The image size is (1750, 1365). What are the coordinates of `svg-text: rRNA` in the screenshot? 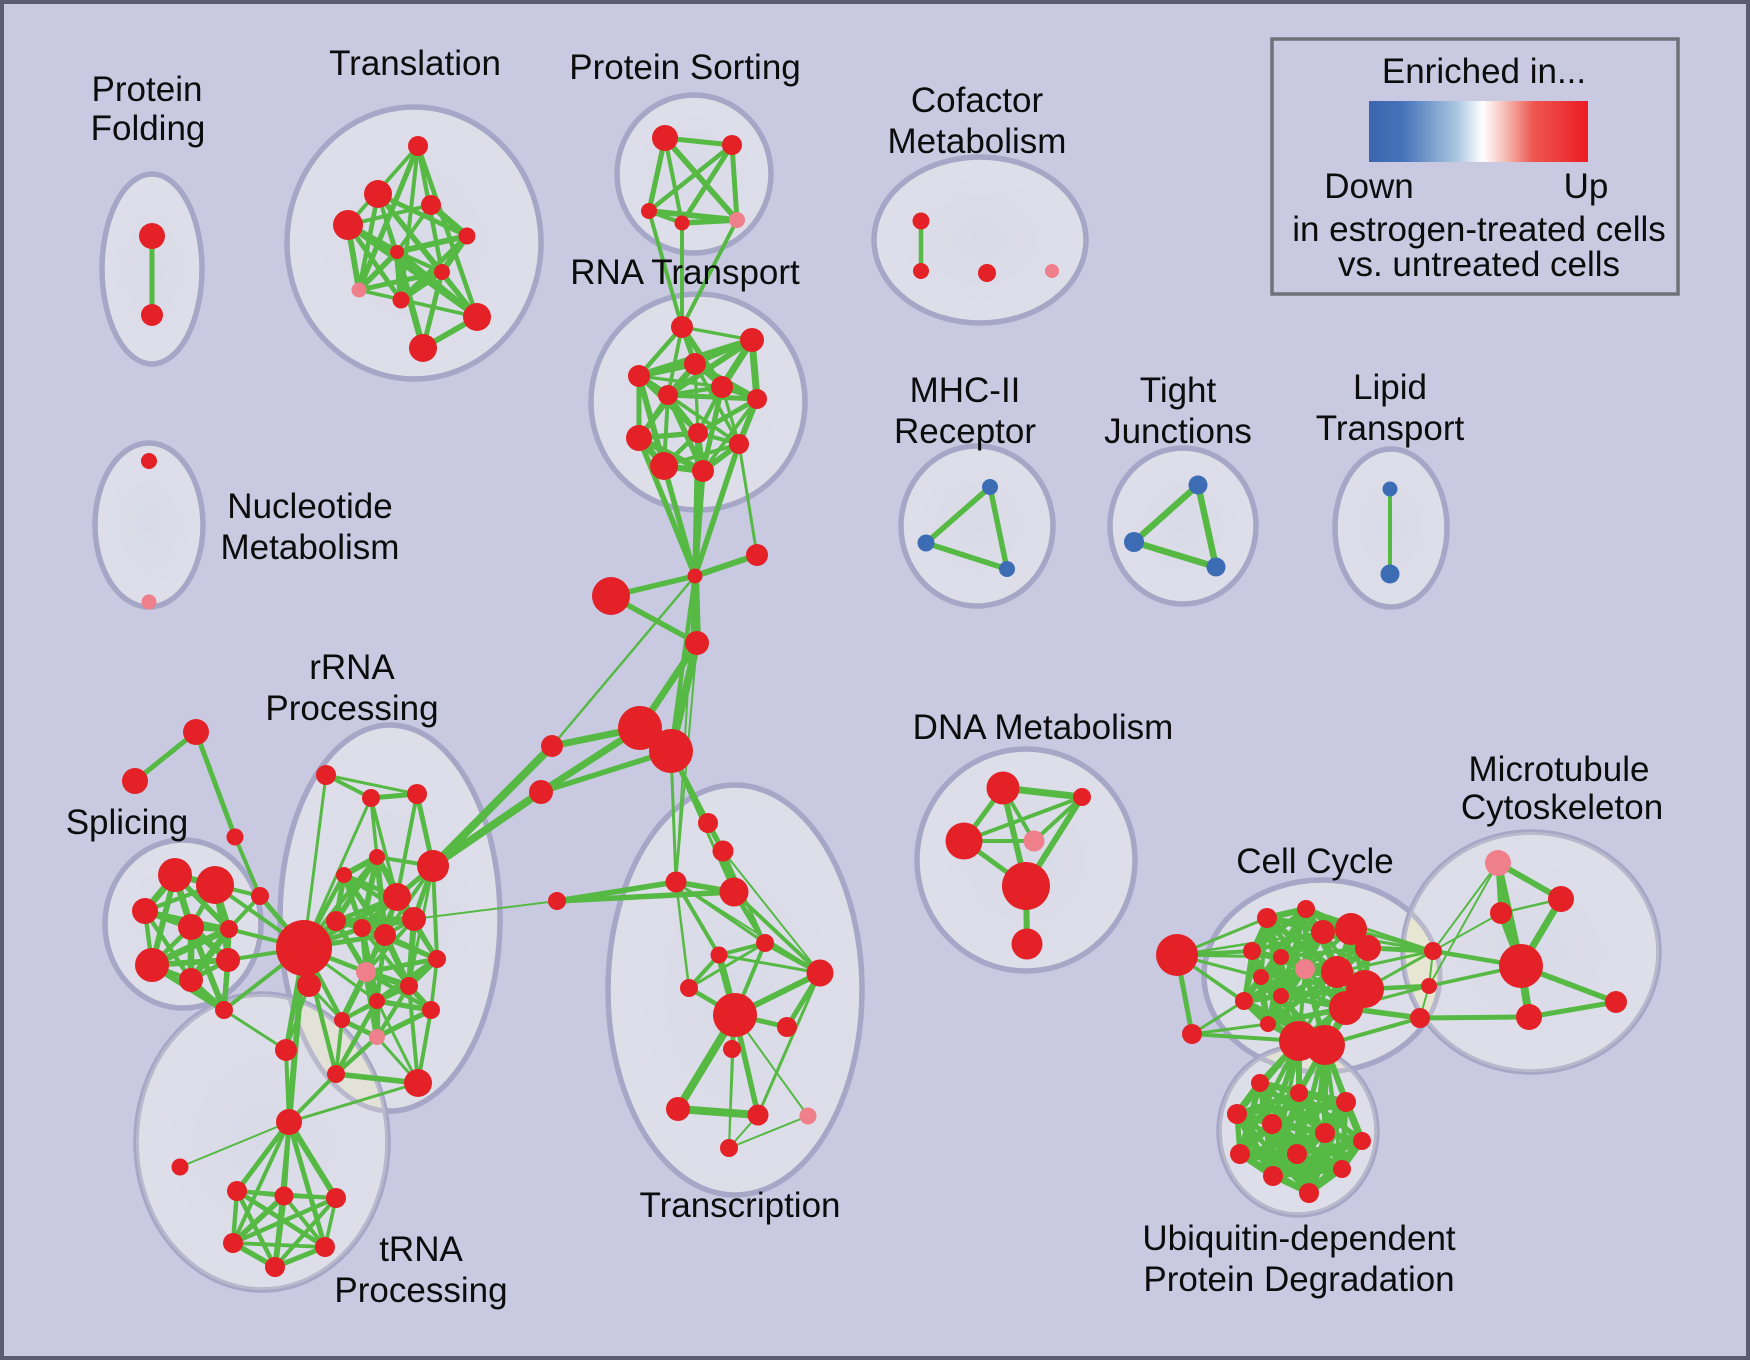 It's located at (352, 667).